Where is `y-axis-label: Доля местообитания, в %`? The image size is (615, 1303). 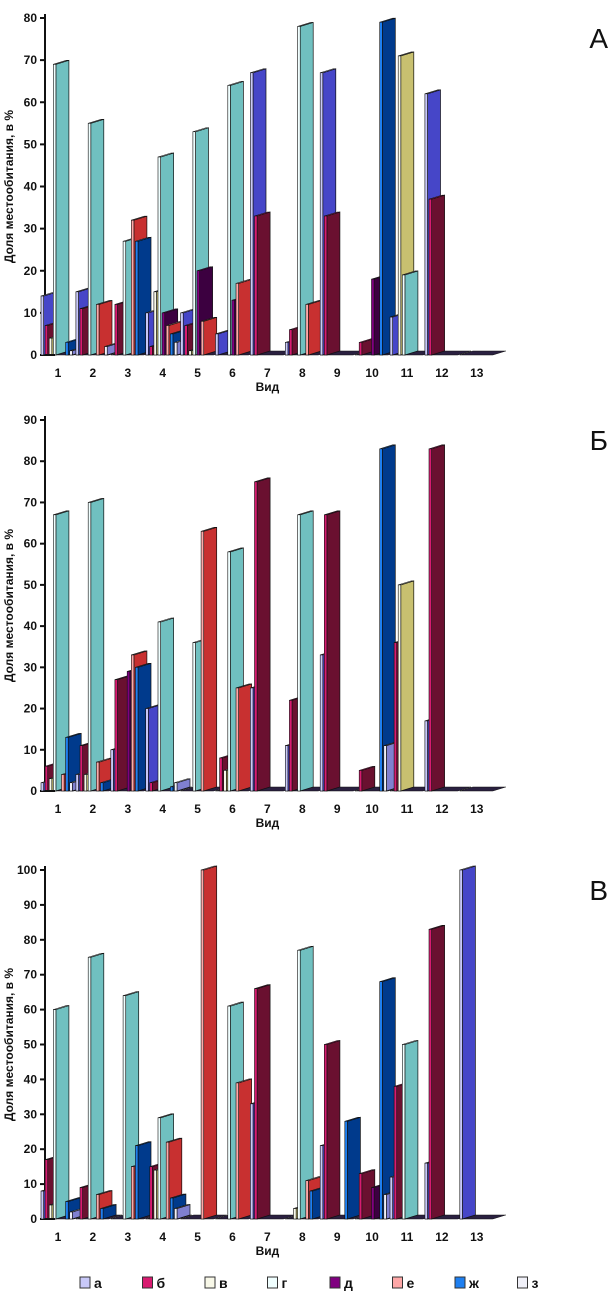 y-axis-label: Доля местообитания, в % is located at coordinates (9, 605).